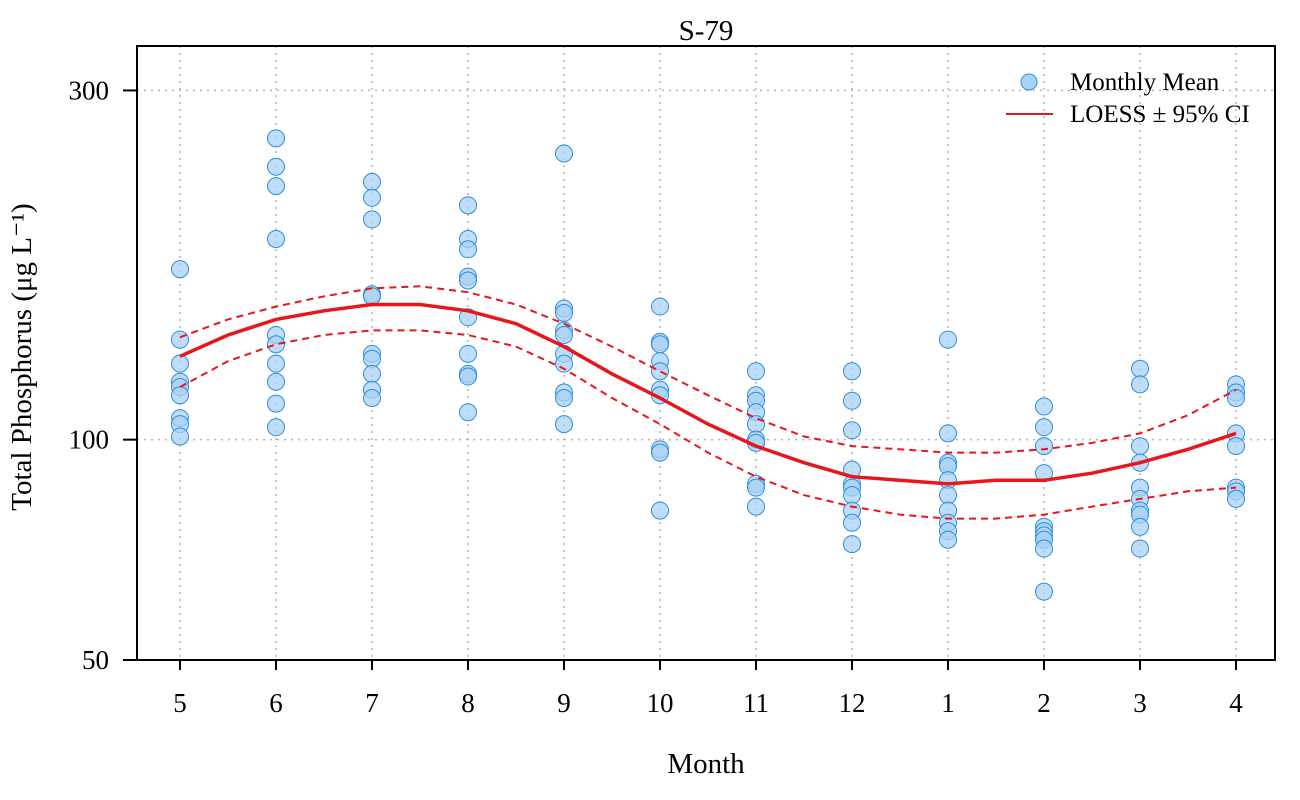 The image size is (1300, 800). I want to click on x-tick-label: 6, so click(276, 703).